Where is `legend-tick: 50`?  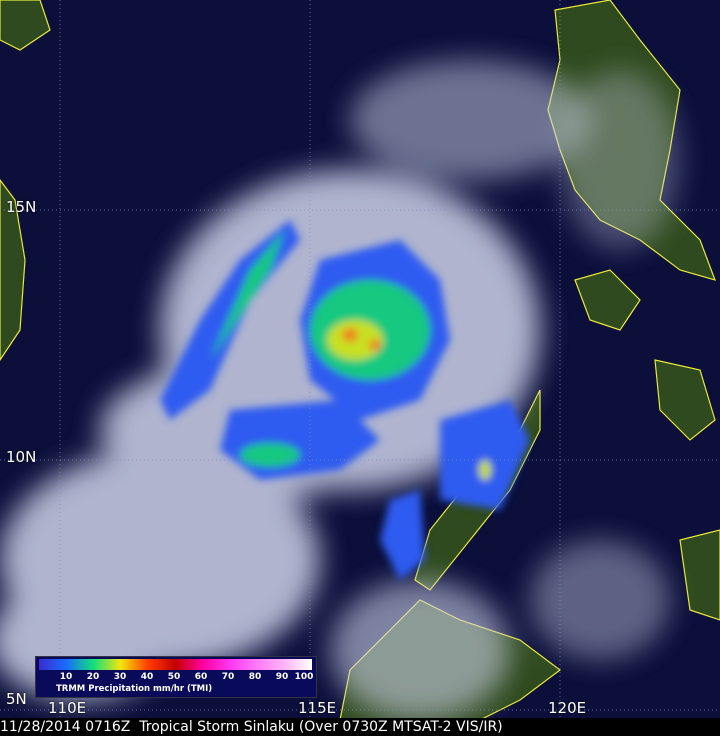
legend-tick: 50 is located at coordinates (174, 677).